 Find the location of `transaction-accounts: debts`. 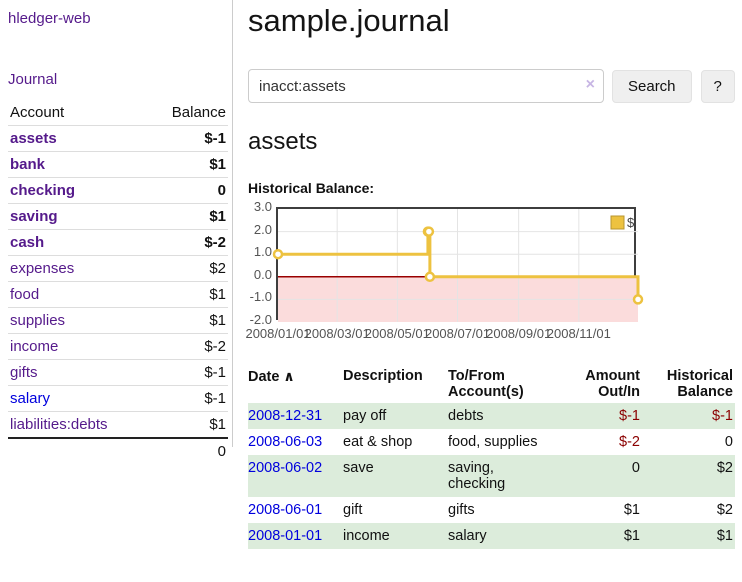

transaction-accounts: debts is located at coordinates (466, 416).